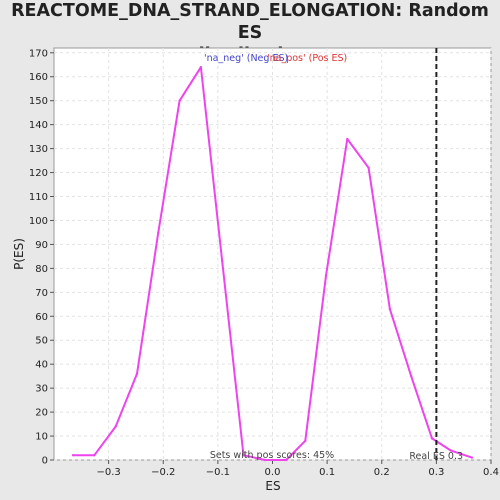  Describe the element at coordinates (108, 472) in the screenshot. I see `x-tick-label: −0.3` at that location.